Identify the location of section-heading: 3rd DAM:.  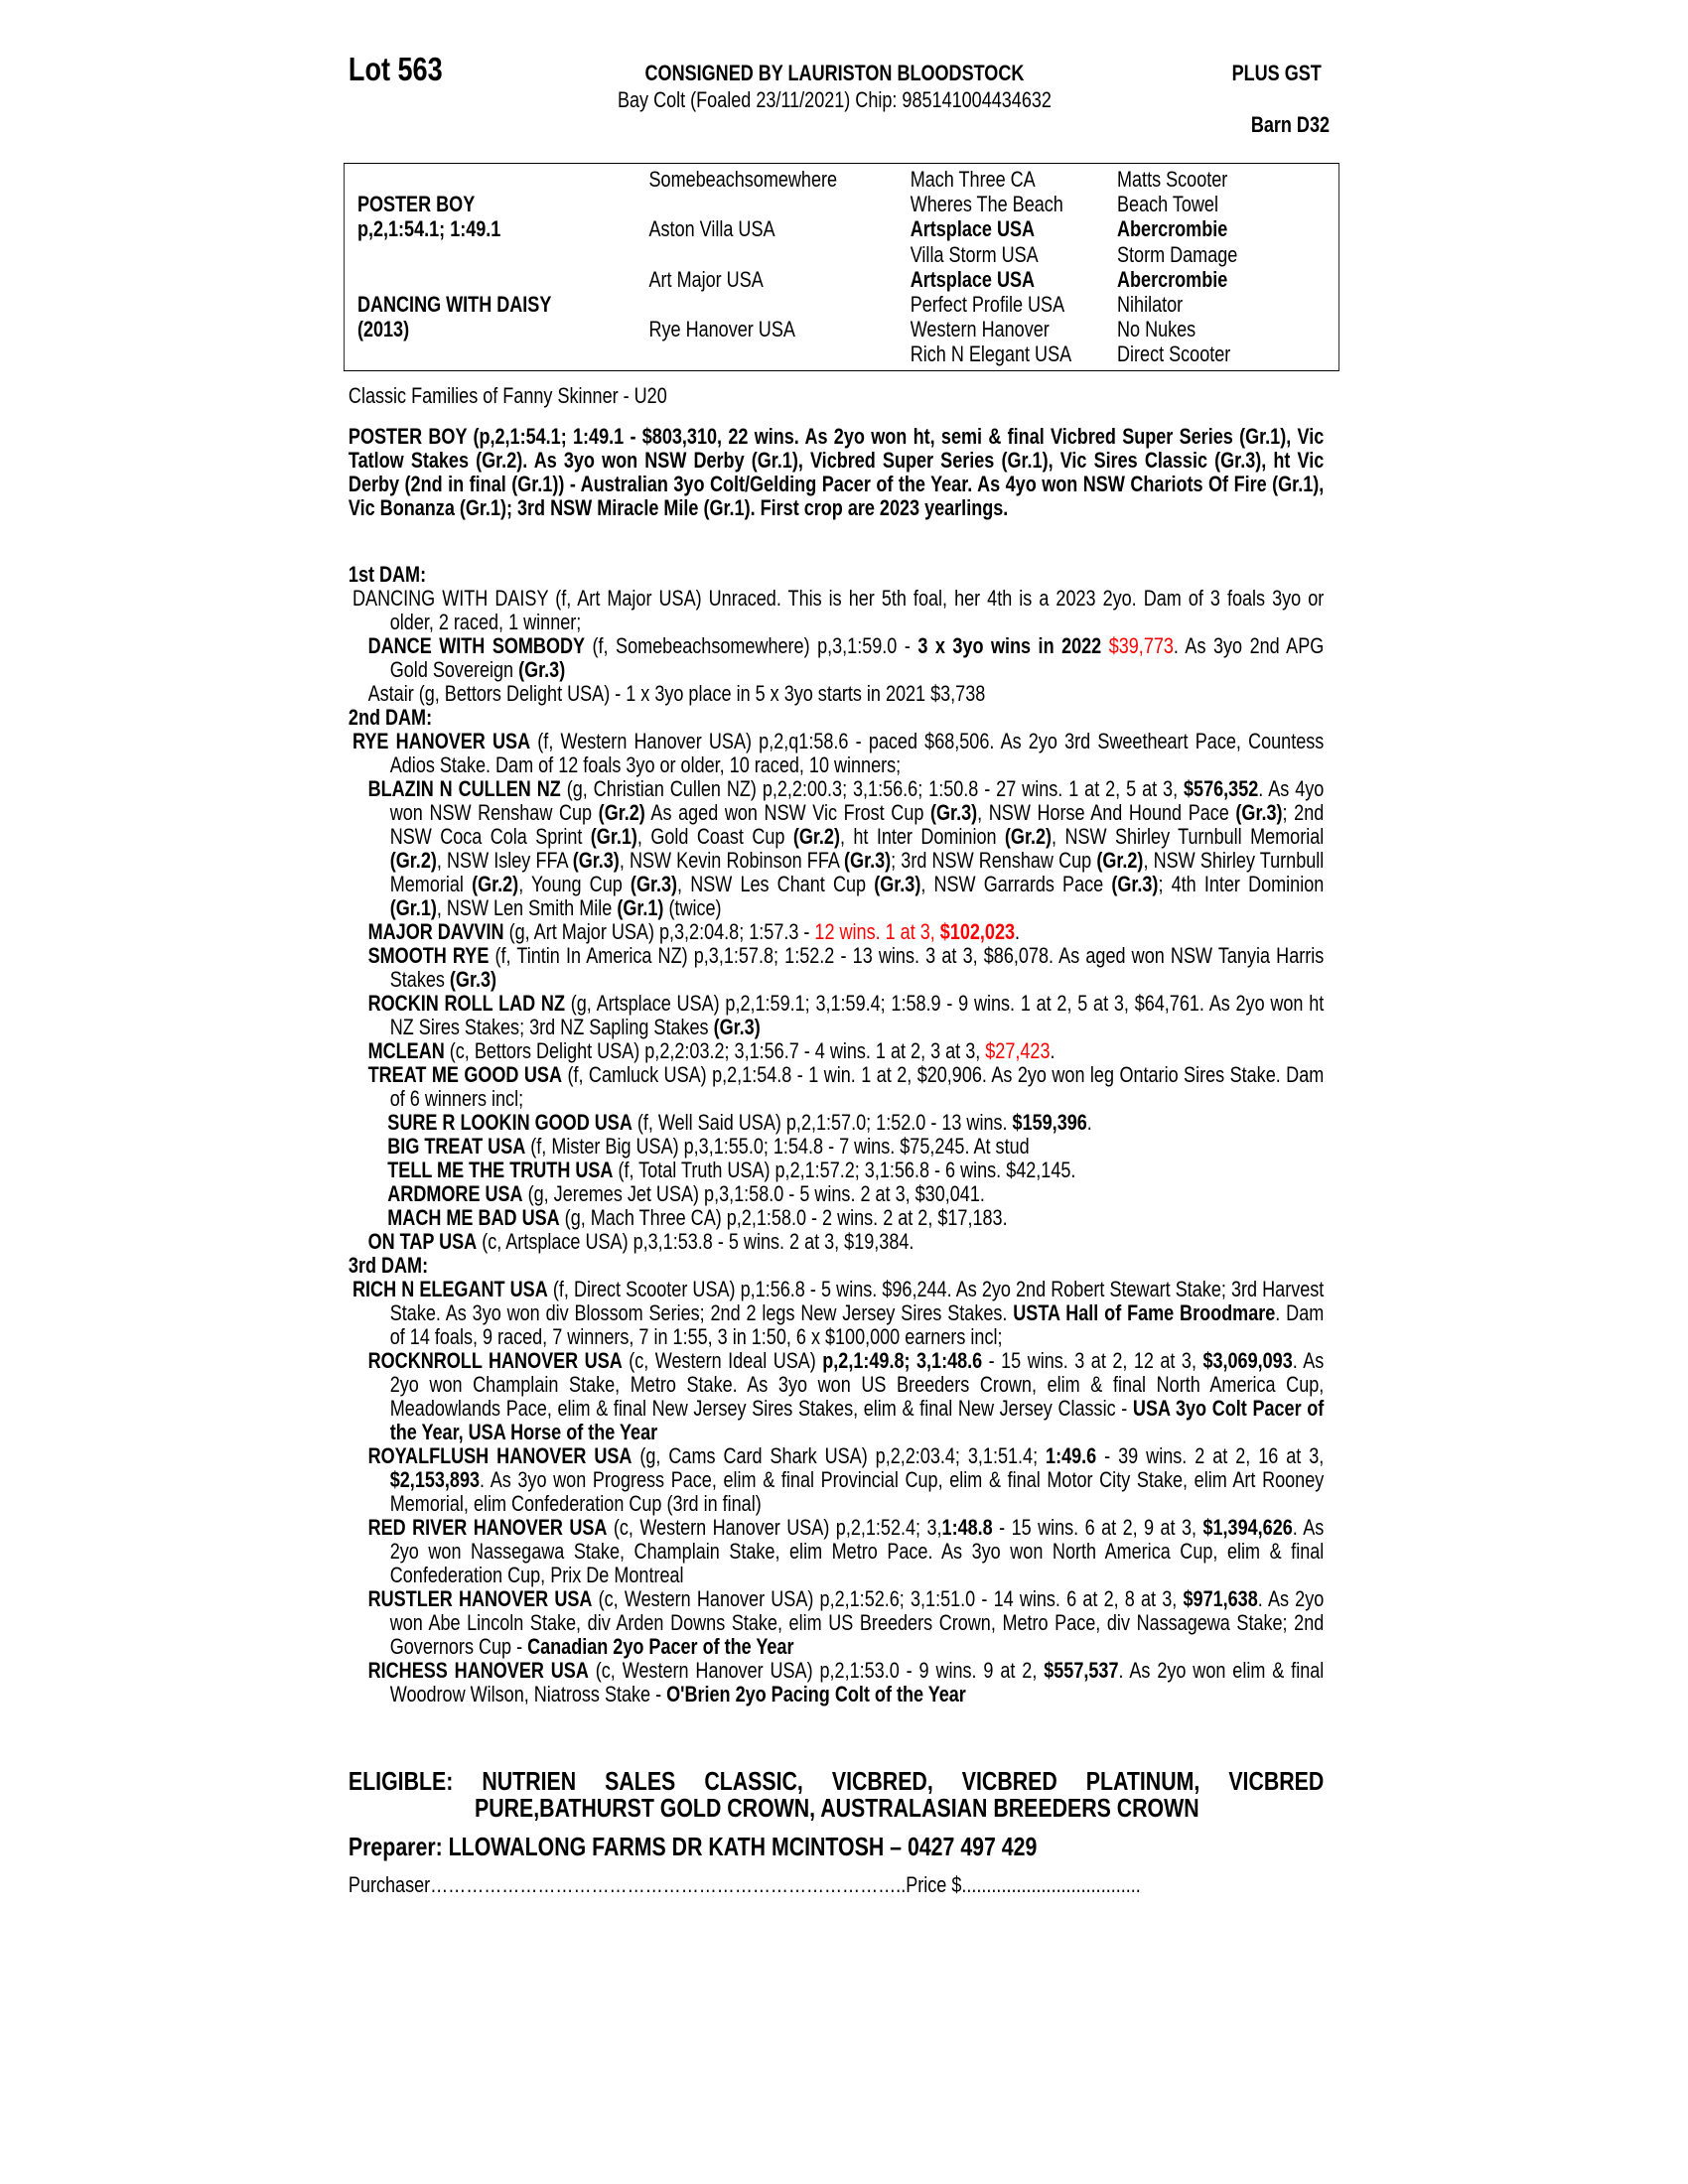
(836, 1266).